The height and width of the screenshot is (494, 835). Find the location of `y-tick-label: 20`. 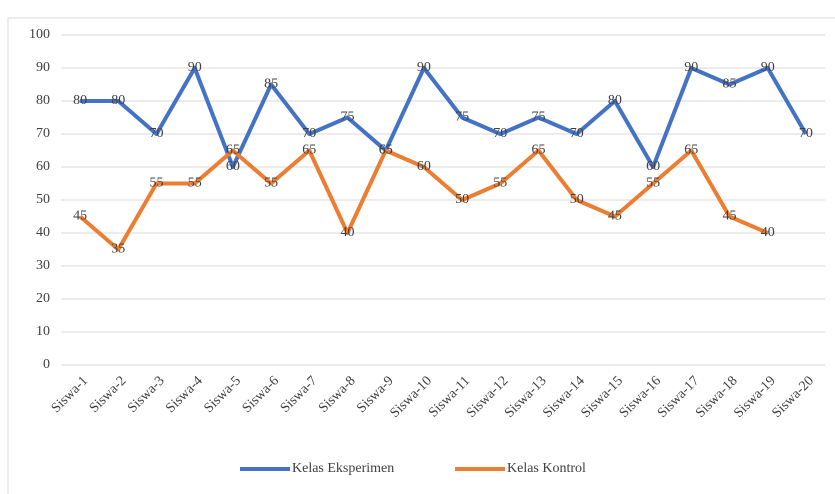

y-tick-label: 20 is located at coordinates (43, 298).